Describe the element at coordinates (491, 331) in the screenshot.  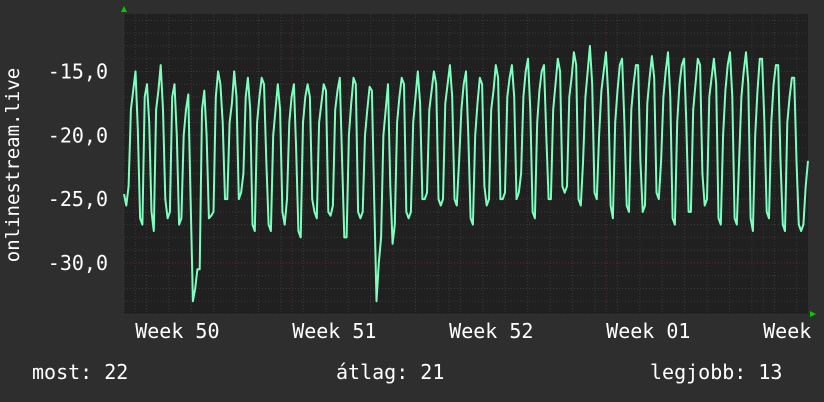
I see `x-tick-label: Week 52` at that location.